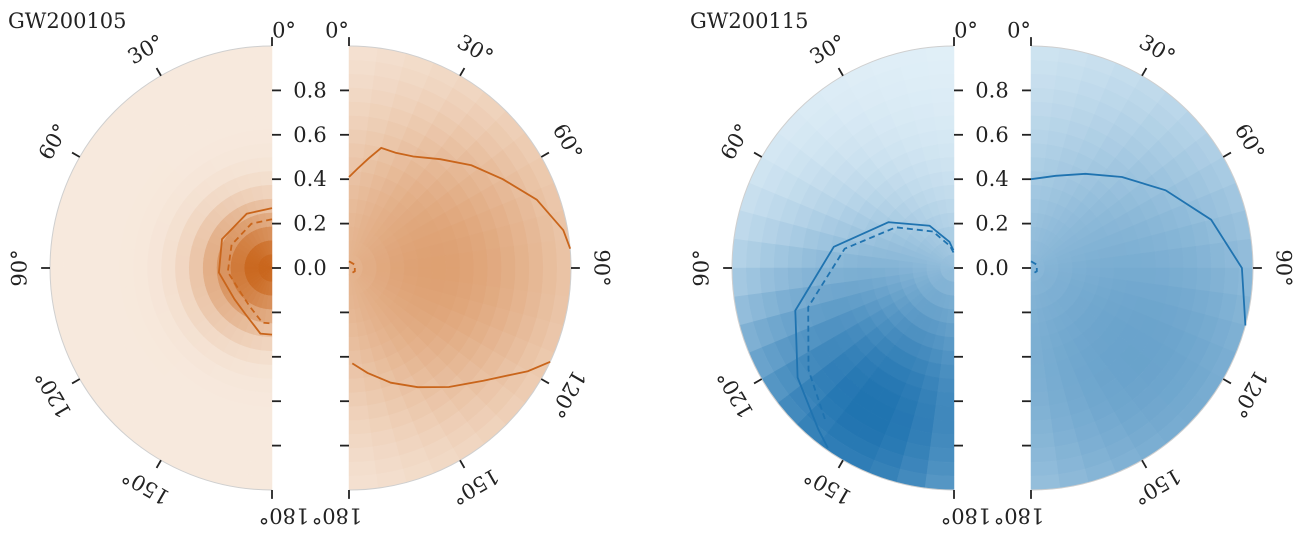 The width and height of the screenshot is (1305, 533). What do you see at coordinates (475, 49) in the screenshot?
I see `angle-tick-label: 30°` at bounding box center [475, 49].